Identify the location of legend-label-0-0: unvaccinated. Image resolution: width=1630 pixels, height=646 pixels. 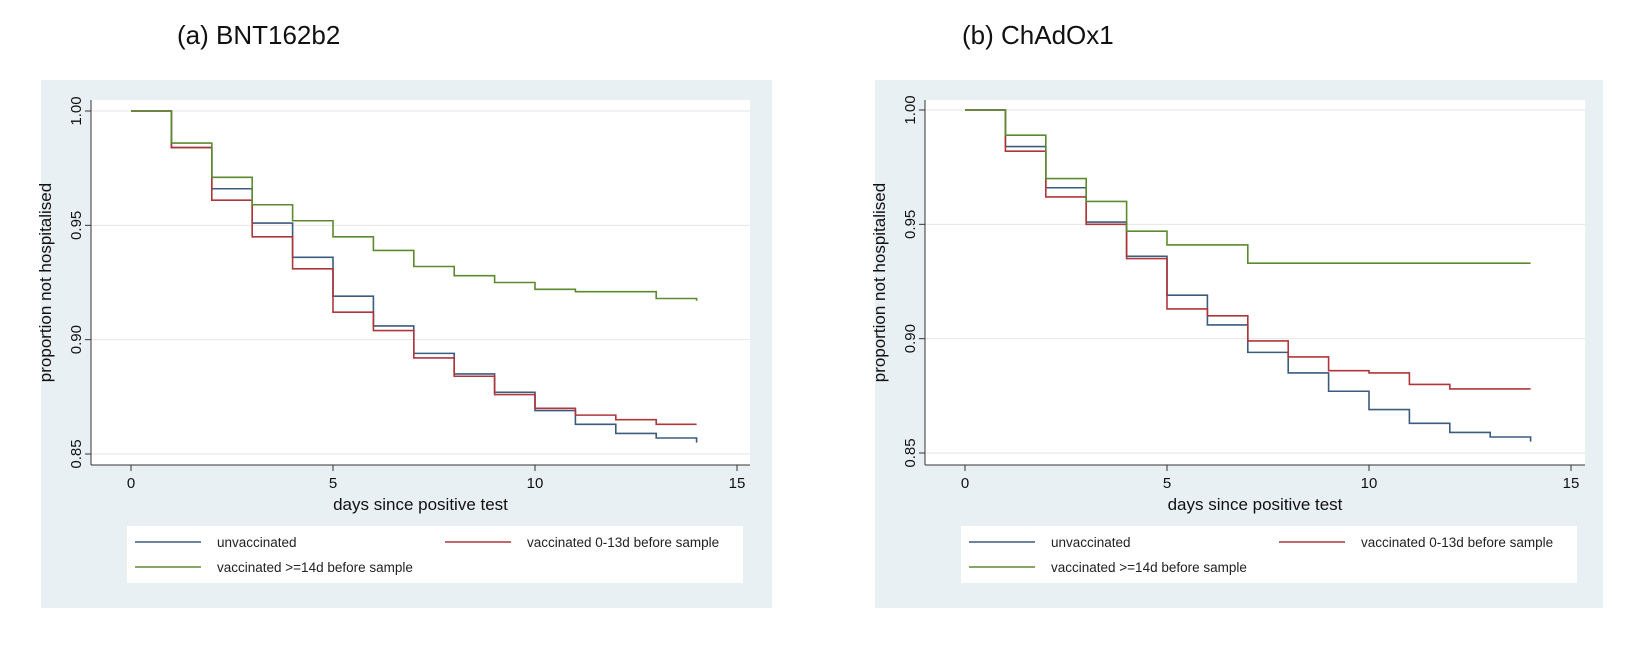
(257, 542).